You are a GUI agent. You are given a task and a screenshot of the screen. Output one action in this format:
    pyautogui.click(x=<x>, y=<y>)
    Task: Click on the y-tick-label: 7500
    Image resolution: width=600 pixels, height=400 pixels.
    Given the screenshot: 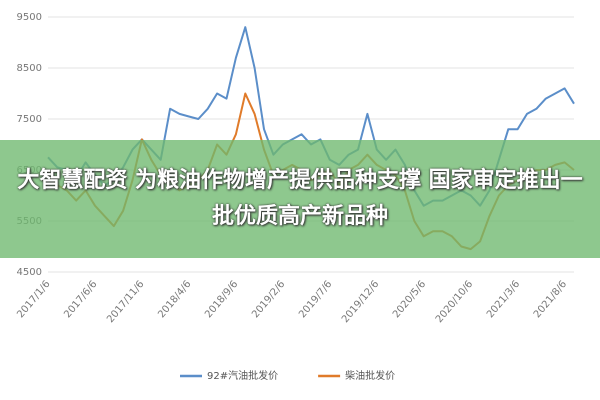 What is the action you would take?
    pyautogui.click(x=29, y=119)
    